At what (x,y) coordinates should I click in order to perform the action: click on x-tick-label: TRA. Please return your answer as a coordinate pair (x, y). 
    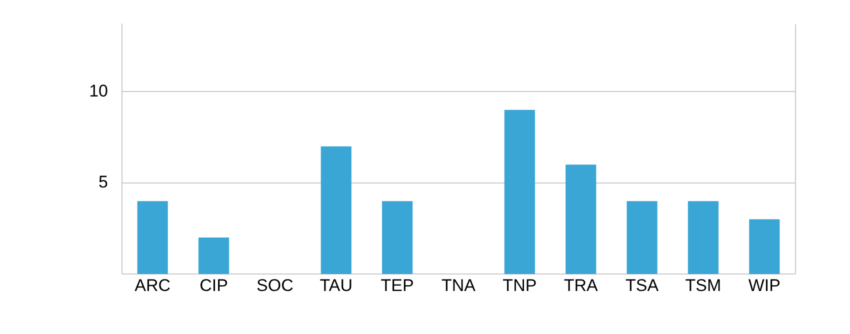
    Looking at the image, I should click on (581, 285).